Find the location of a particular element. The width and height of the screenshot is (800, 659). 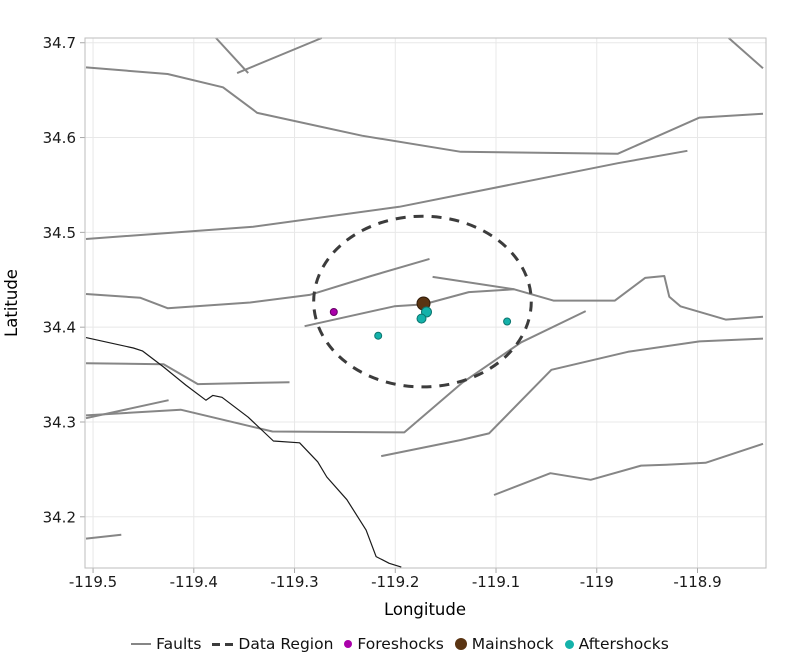

x-tick-label: -118.9 is located at coordinates (697, 582).